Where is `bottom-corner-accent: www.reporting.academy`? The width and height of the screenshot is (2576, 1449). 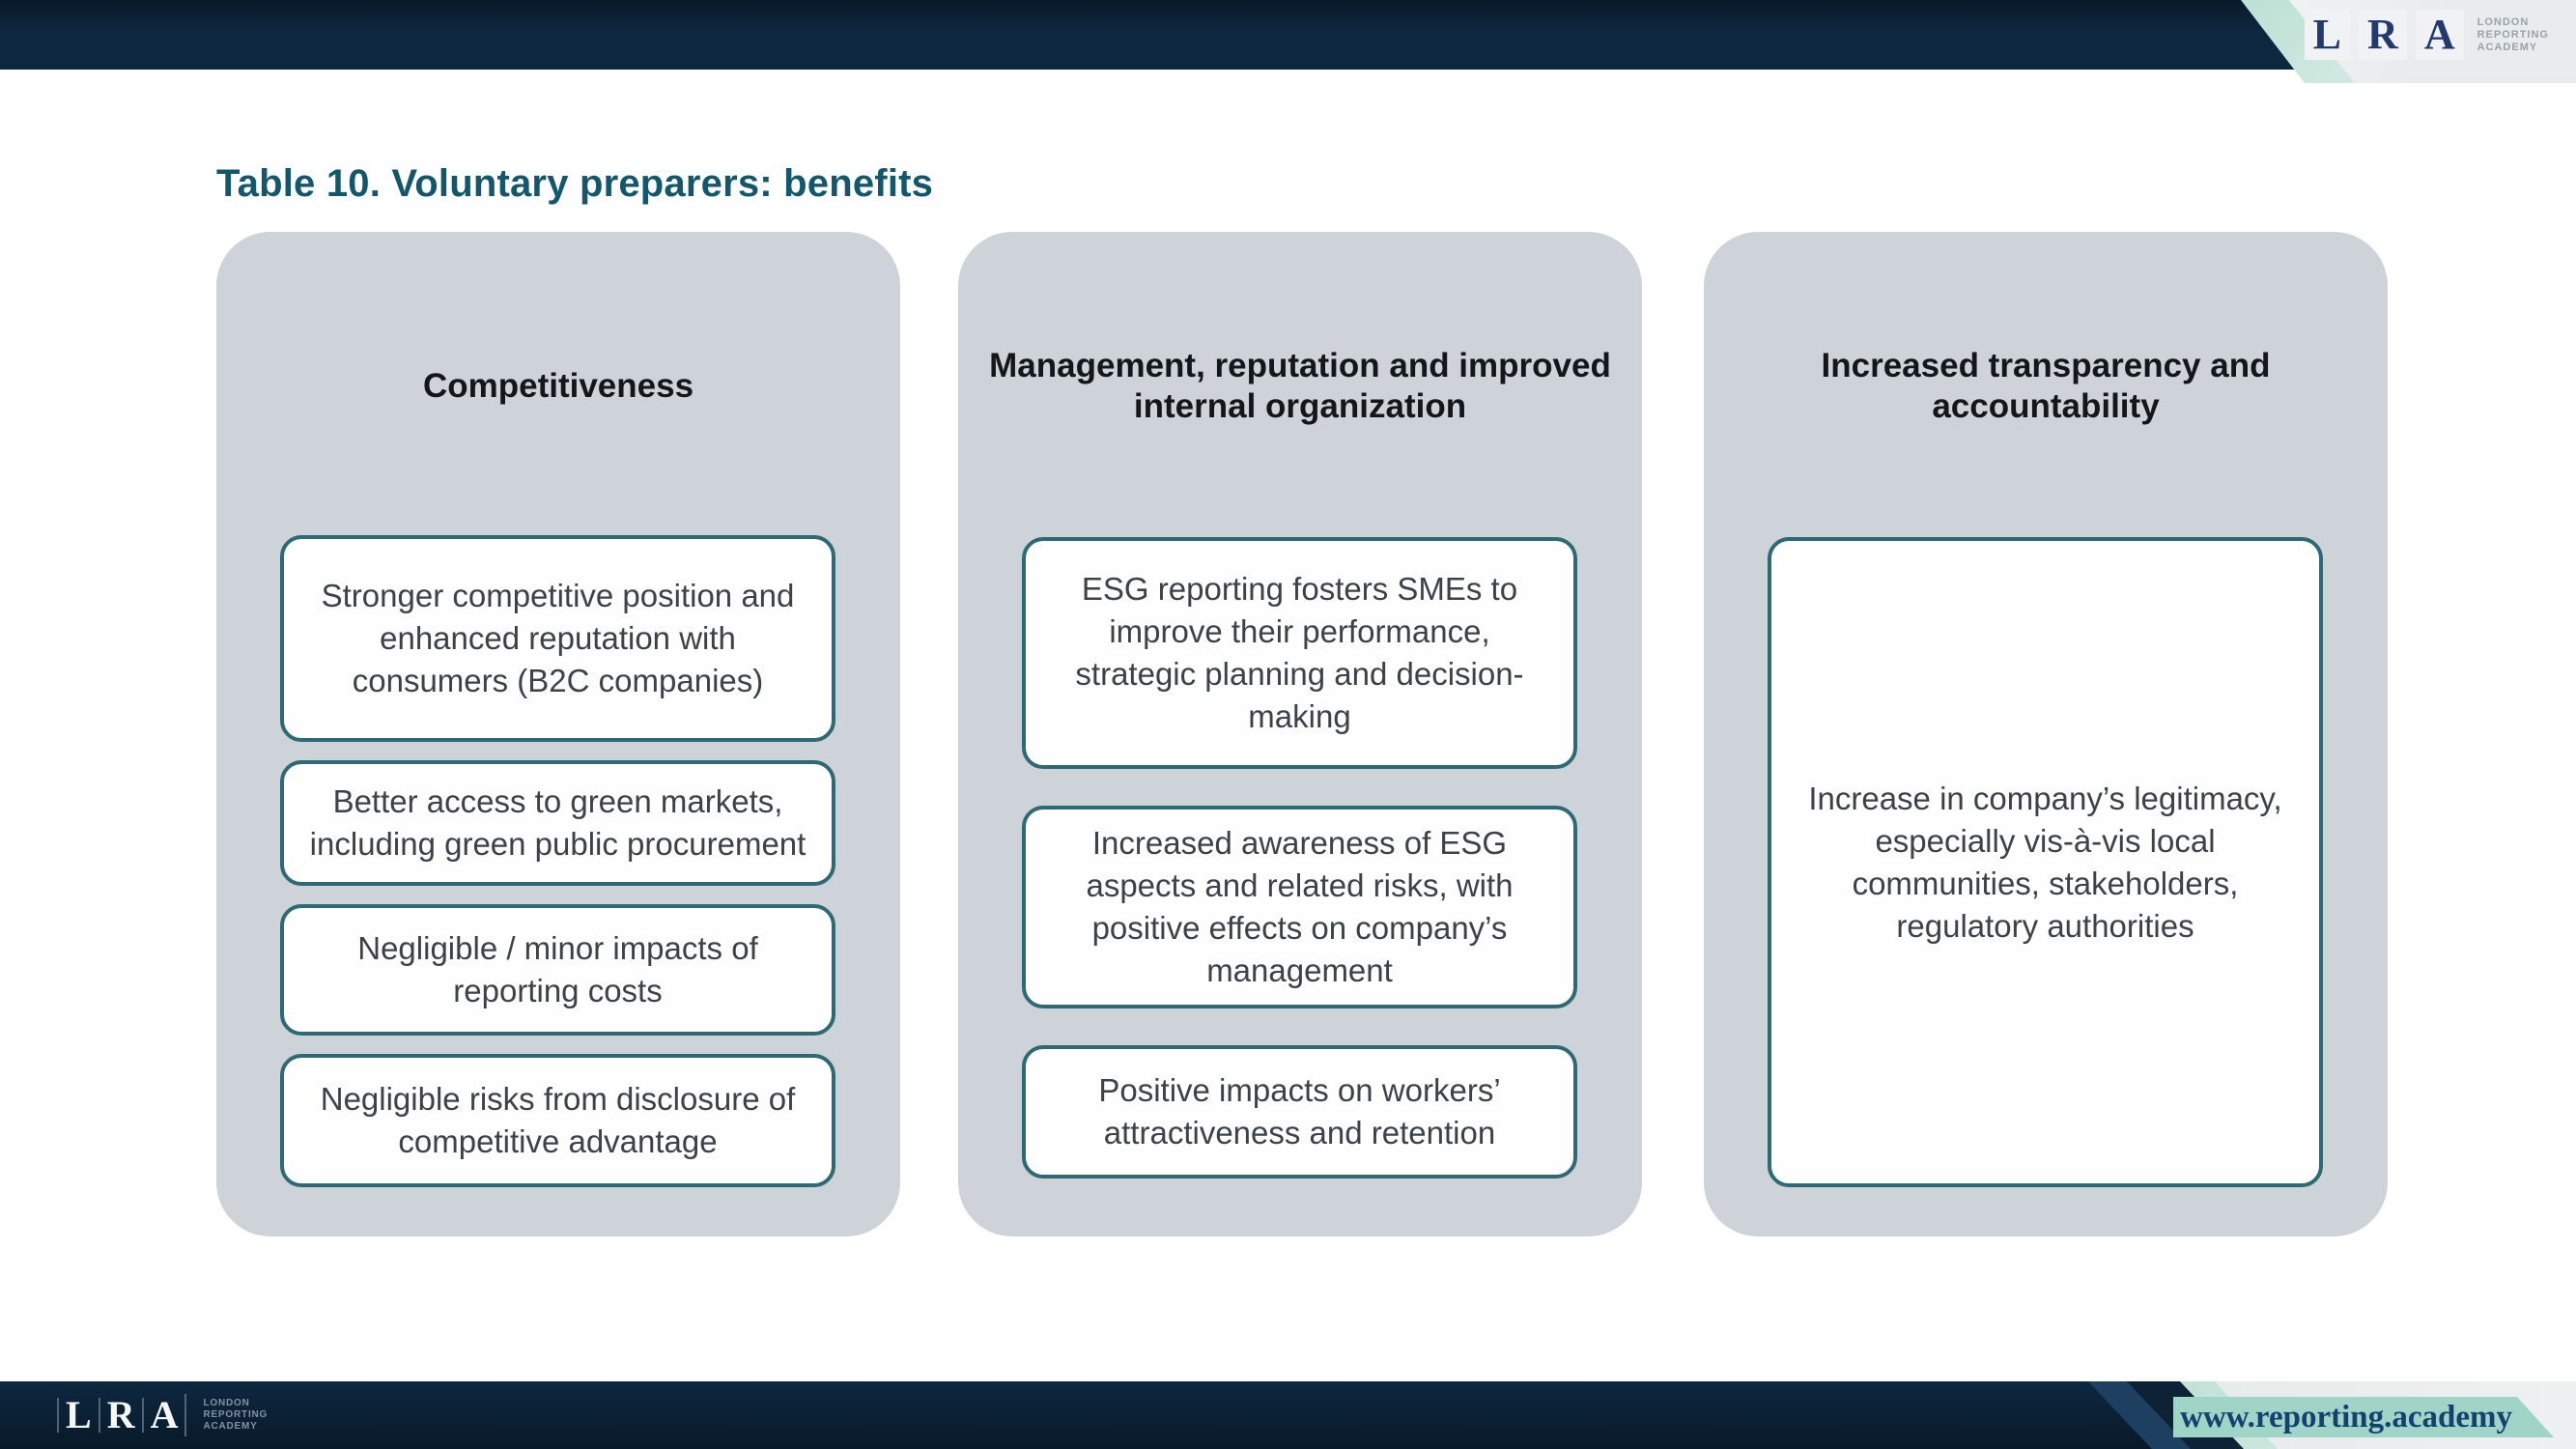
bottom-corner-accent: www.reporting.academy is located at coordinates (2305, 1415).